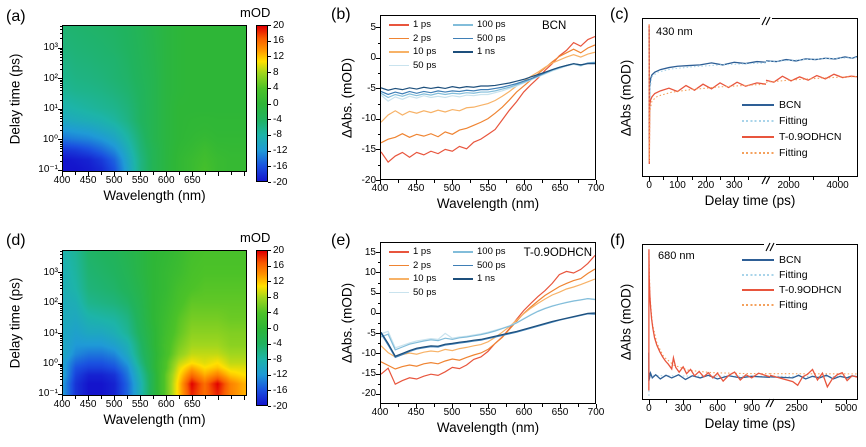  I want to click on x-tick-label: 450, so click(416, 412).